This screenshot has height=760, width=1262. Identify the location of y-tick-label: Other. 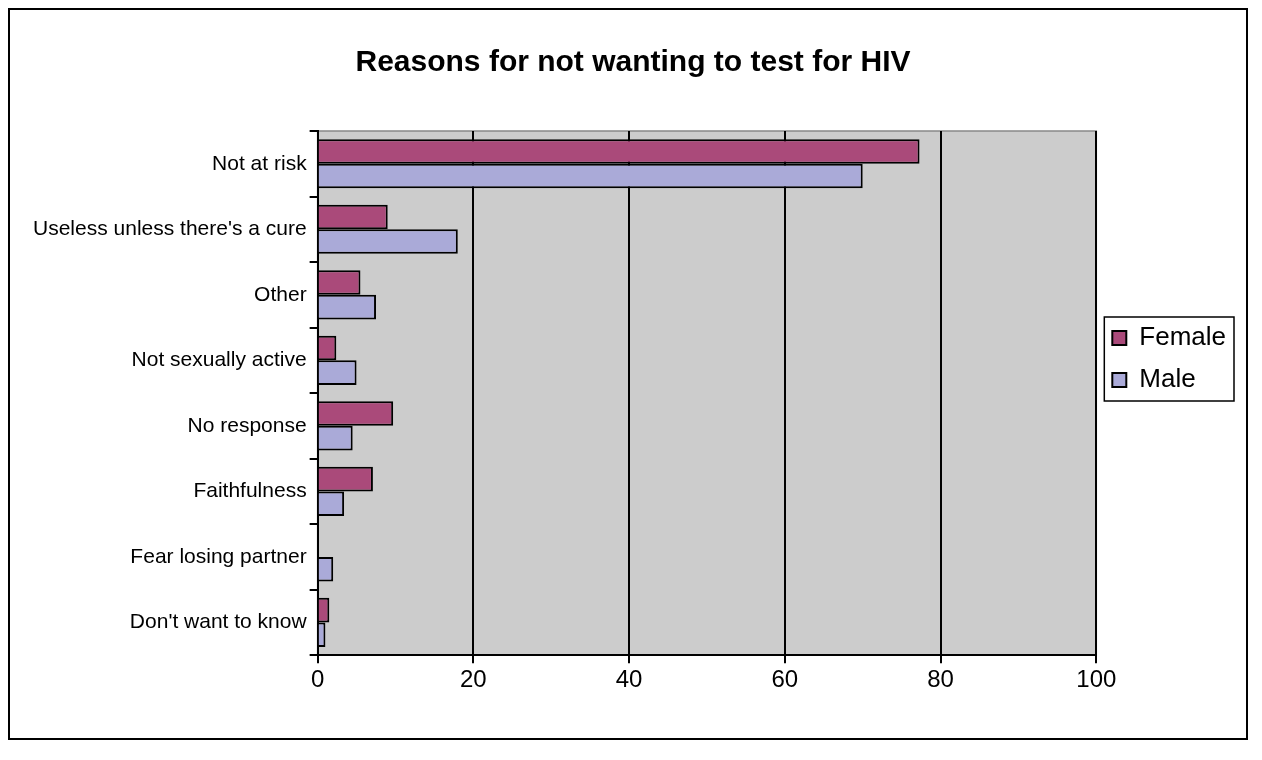
(280, 293).